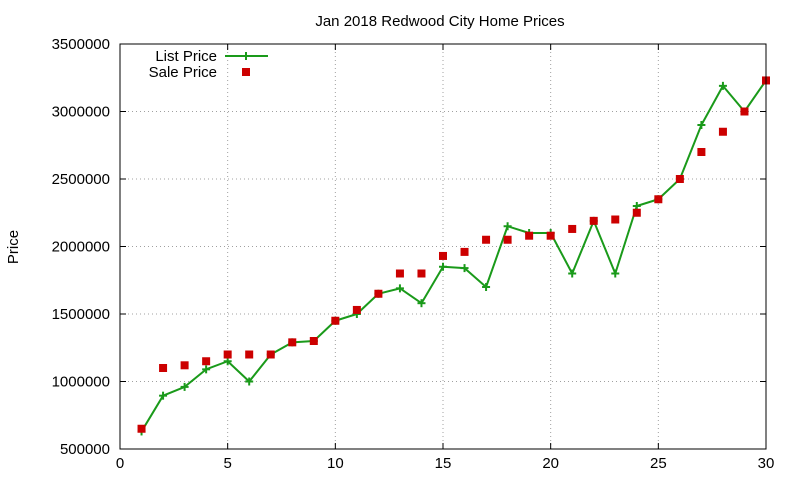 Image resolution: width=800 pixels, height=480 pixels. What do you see at coordinates (81, 382) in the screenshot?
I see `y-tick-label: 1000000` at bounding box center [81, 382].